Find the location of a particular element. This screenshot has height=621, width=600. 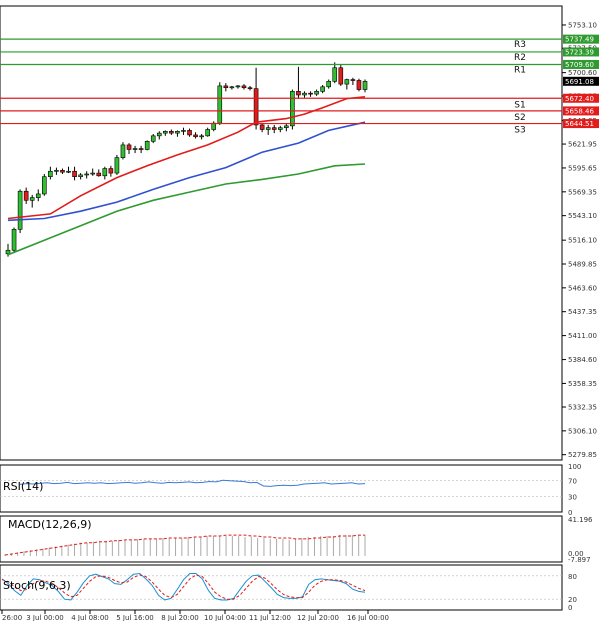

current-price-label: 5691.08 is located at coordinates (579, 82).